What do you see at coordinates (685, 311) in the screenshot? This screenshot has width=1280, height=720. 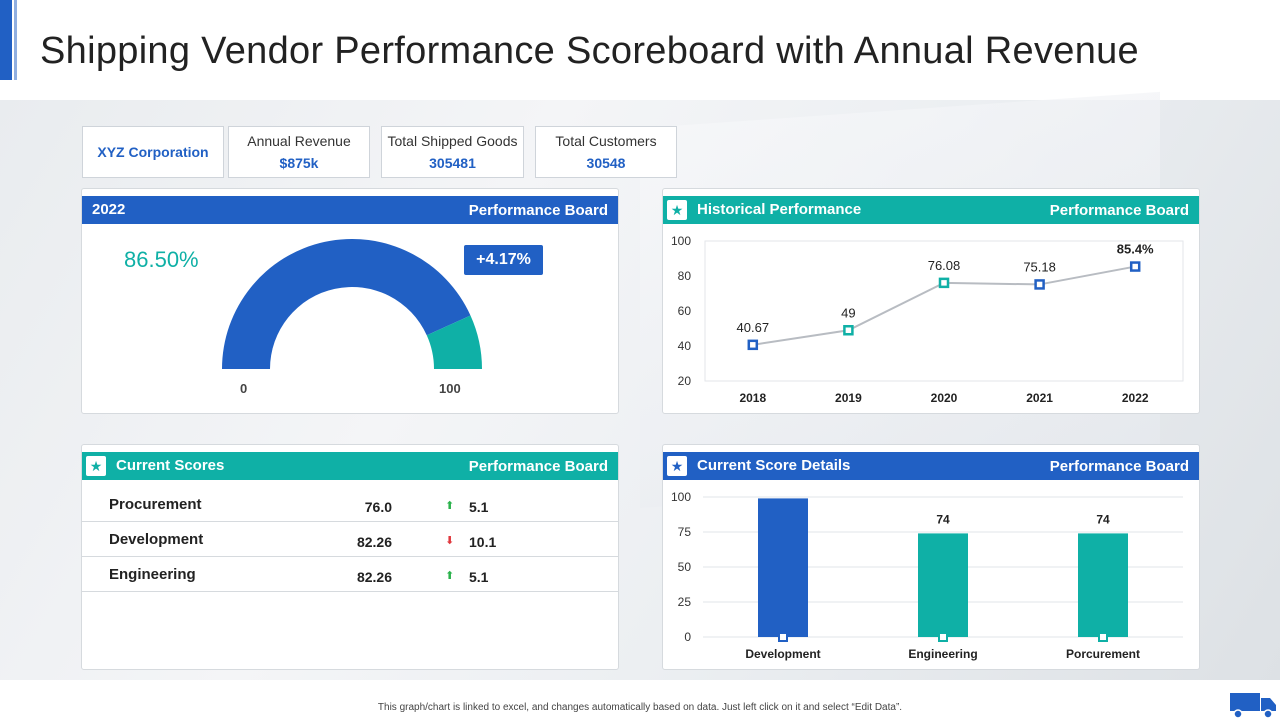 I see `y-tick-label: 60` at bounding box center [685, 311].